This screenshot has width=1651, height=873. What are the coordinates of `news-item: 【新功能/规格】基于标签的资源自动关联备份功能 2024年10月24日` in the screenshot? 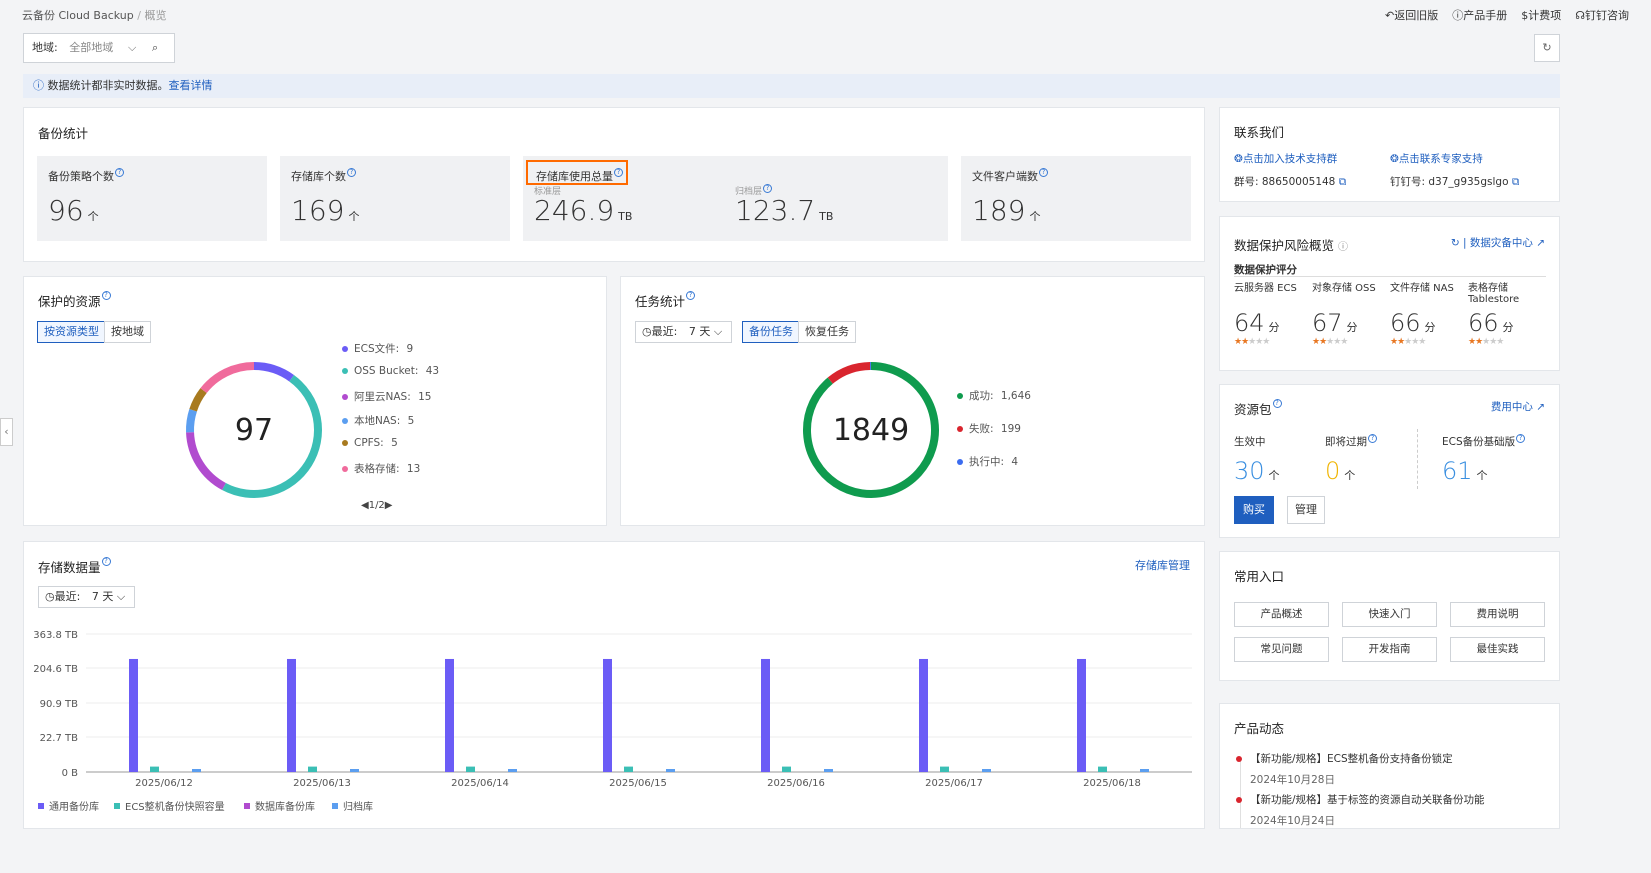 It's located at (1360, 810).